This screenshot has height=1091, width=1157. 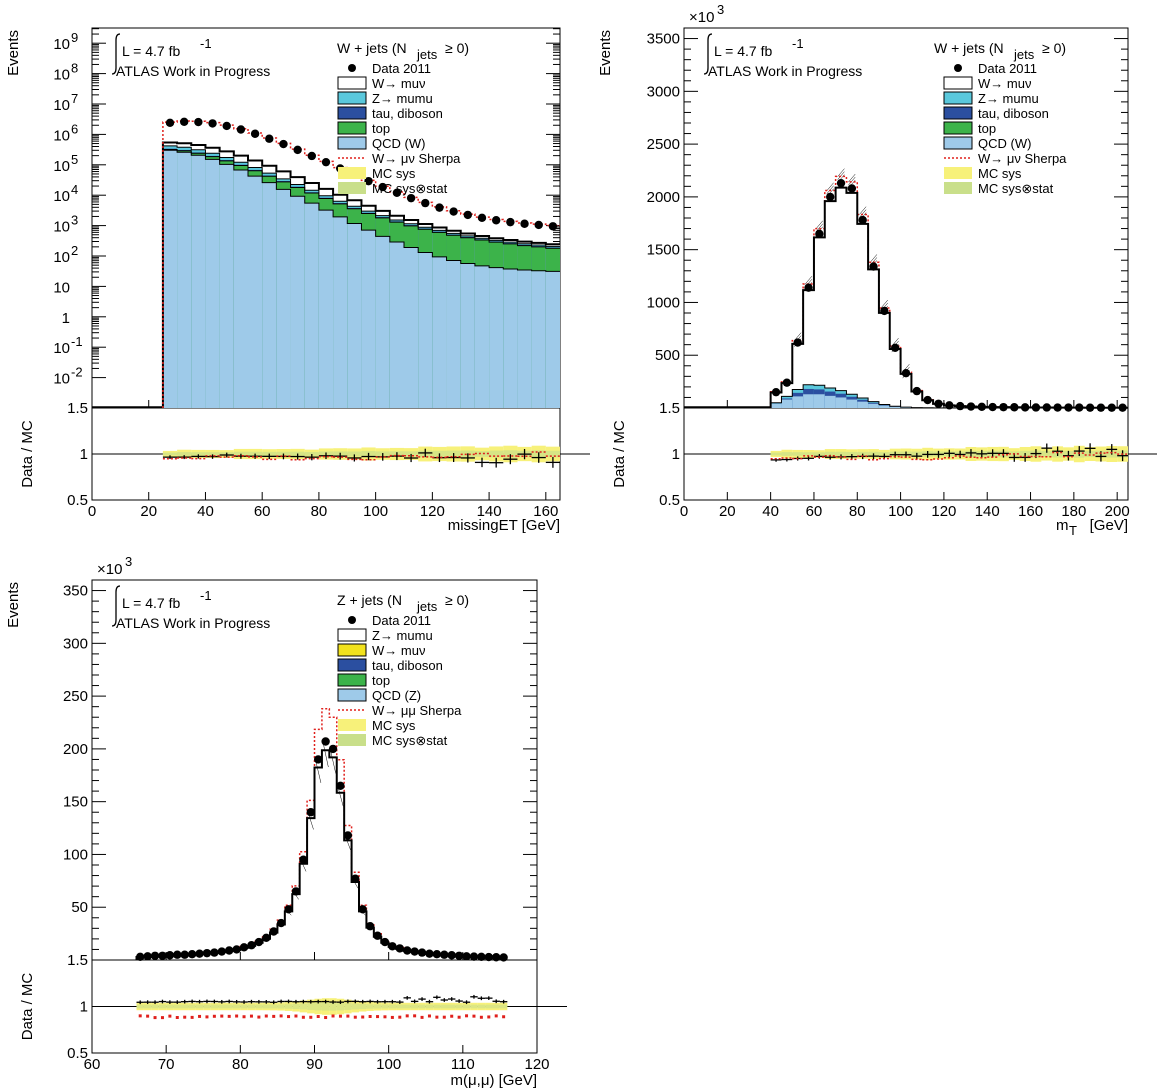 What do you see at coordinates (205, 511) in the screenshot?
I see `x-tick-label: 40` at bounding box center [205, 511].